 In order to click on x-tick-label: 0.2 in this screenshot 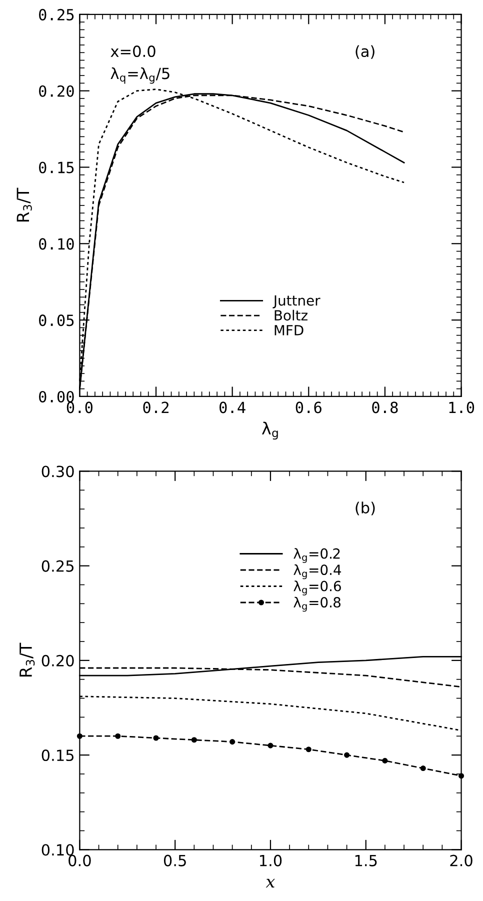, I will do `click(156, 408)`.